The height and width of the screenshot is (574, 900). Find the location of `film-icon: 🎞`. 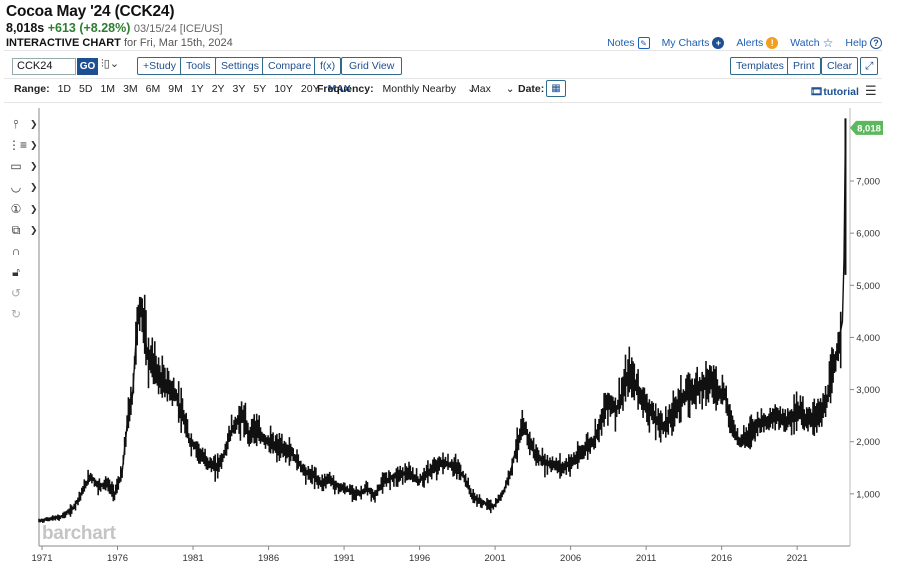

film-icon: 🎞 is located at coordinates (817, 92).